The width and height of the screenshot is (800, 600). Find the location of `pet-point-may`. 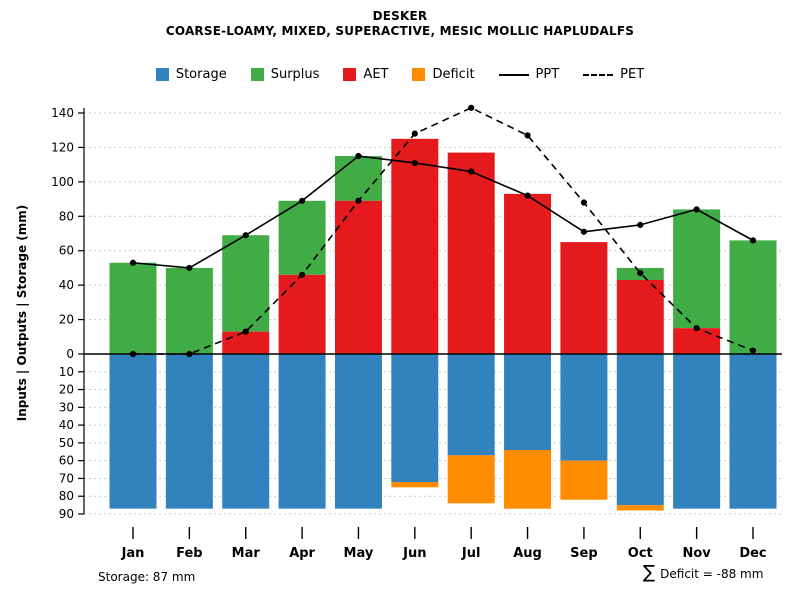

pet-point-may is located at coordinates (358, 200).